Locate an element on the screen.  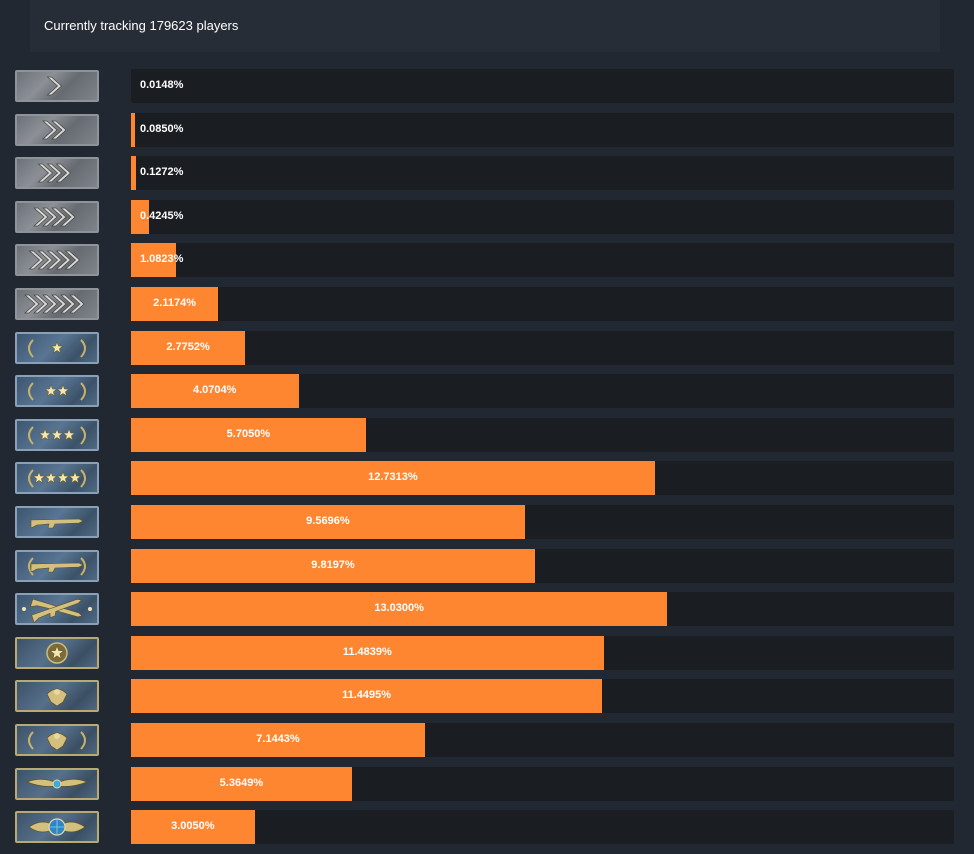
star-3-icon is located at coordinates (57, 435).